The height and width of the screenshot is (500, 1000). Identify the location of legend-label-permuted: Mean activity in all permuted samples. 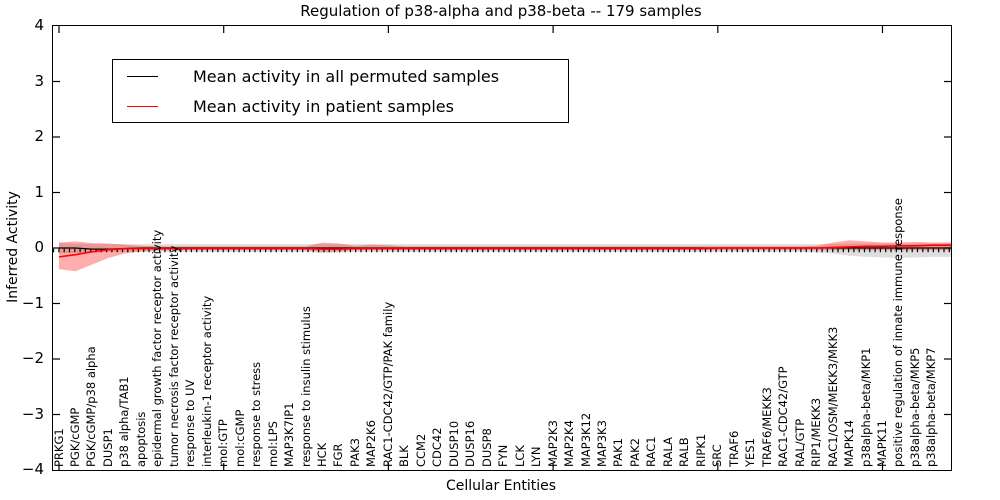
(346, 76).